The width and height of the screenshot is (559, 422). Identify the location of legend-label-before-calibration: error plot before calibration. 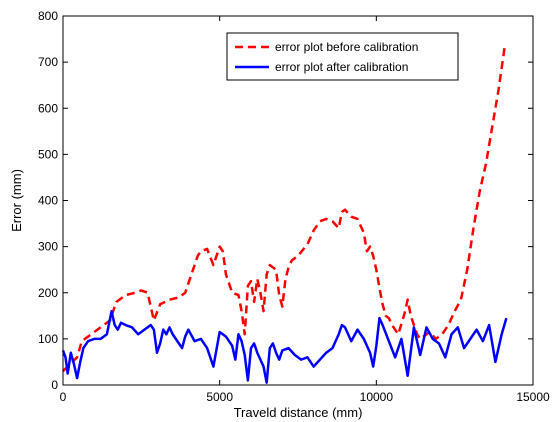
(346, 47).